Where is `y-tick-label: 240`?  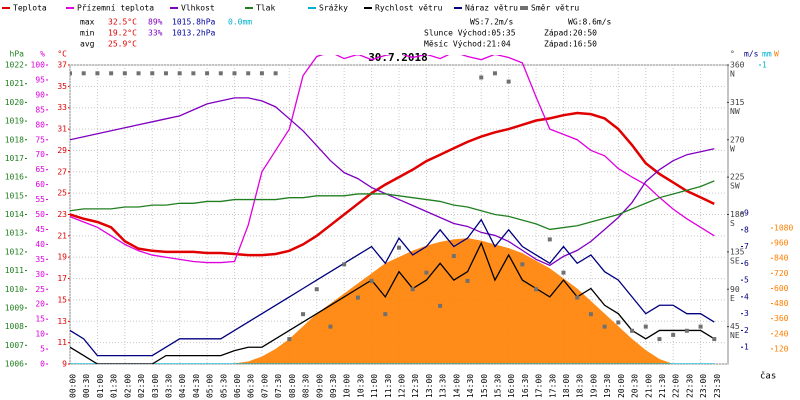 y-tick-label: 240 is located at coordinates (781, 333).